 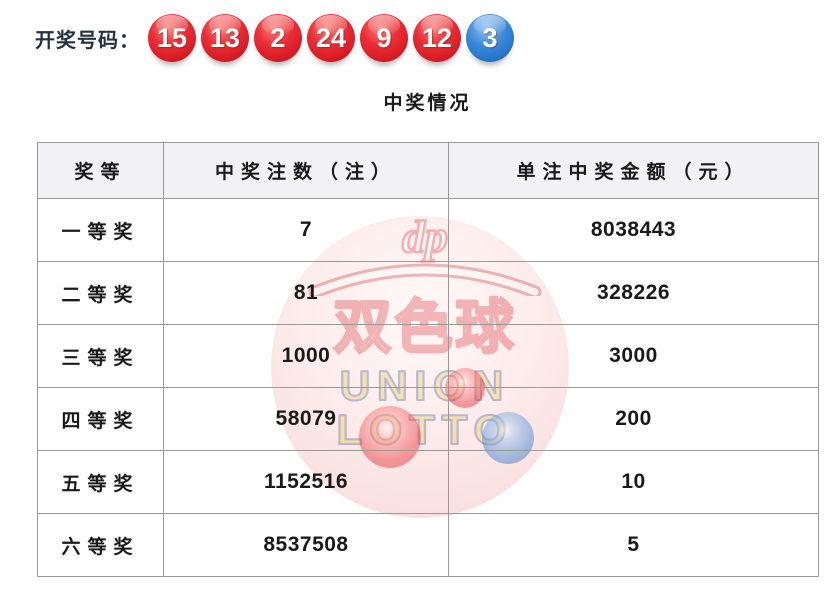 I want to click on red-ball-4: 24, so click(x=331, y=38).